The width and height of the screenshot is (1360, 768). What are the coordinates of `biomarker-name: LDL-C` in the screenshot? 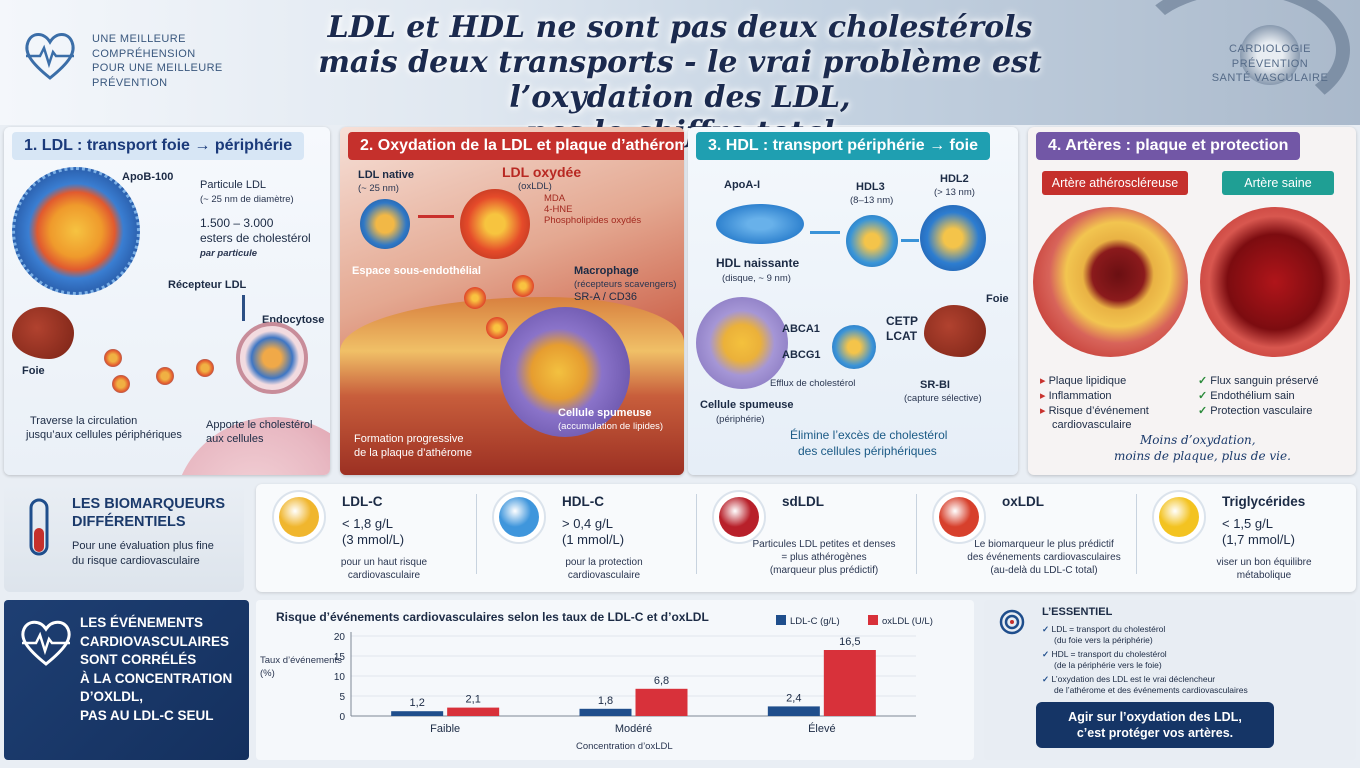 It's located at (362, 501).